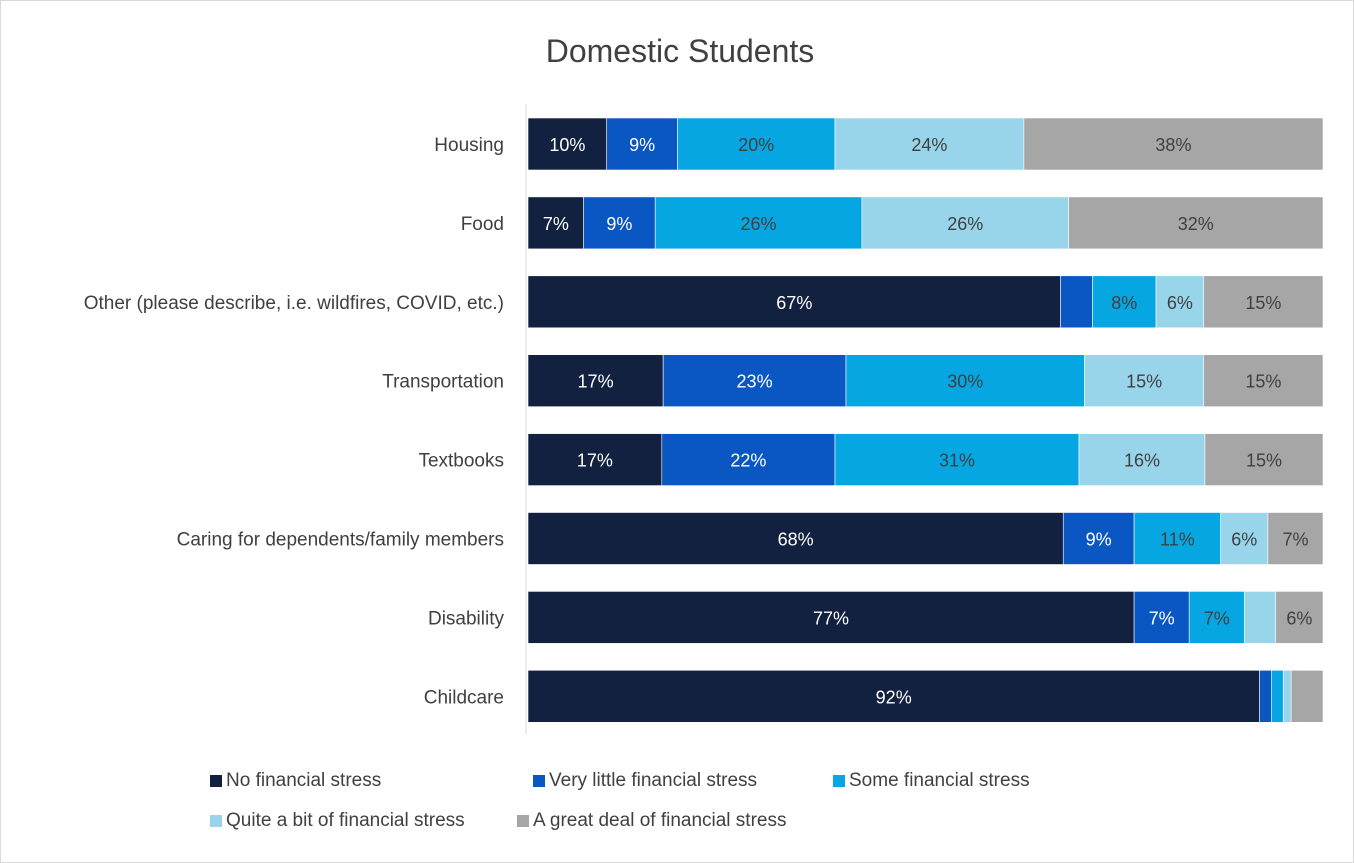 This screenshot has height=863, width=1354. What do you see at coordinates (660, 820) in the screenshot?
I see `legend-label: A great deal of financial stress` at bounding box center [660, 820].